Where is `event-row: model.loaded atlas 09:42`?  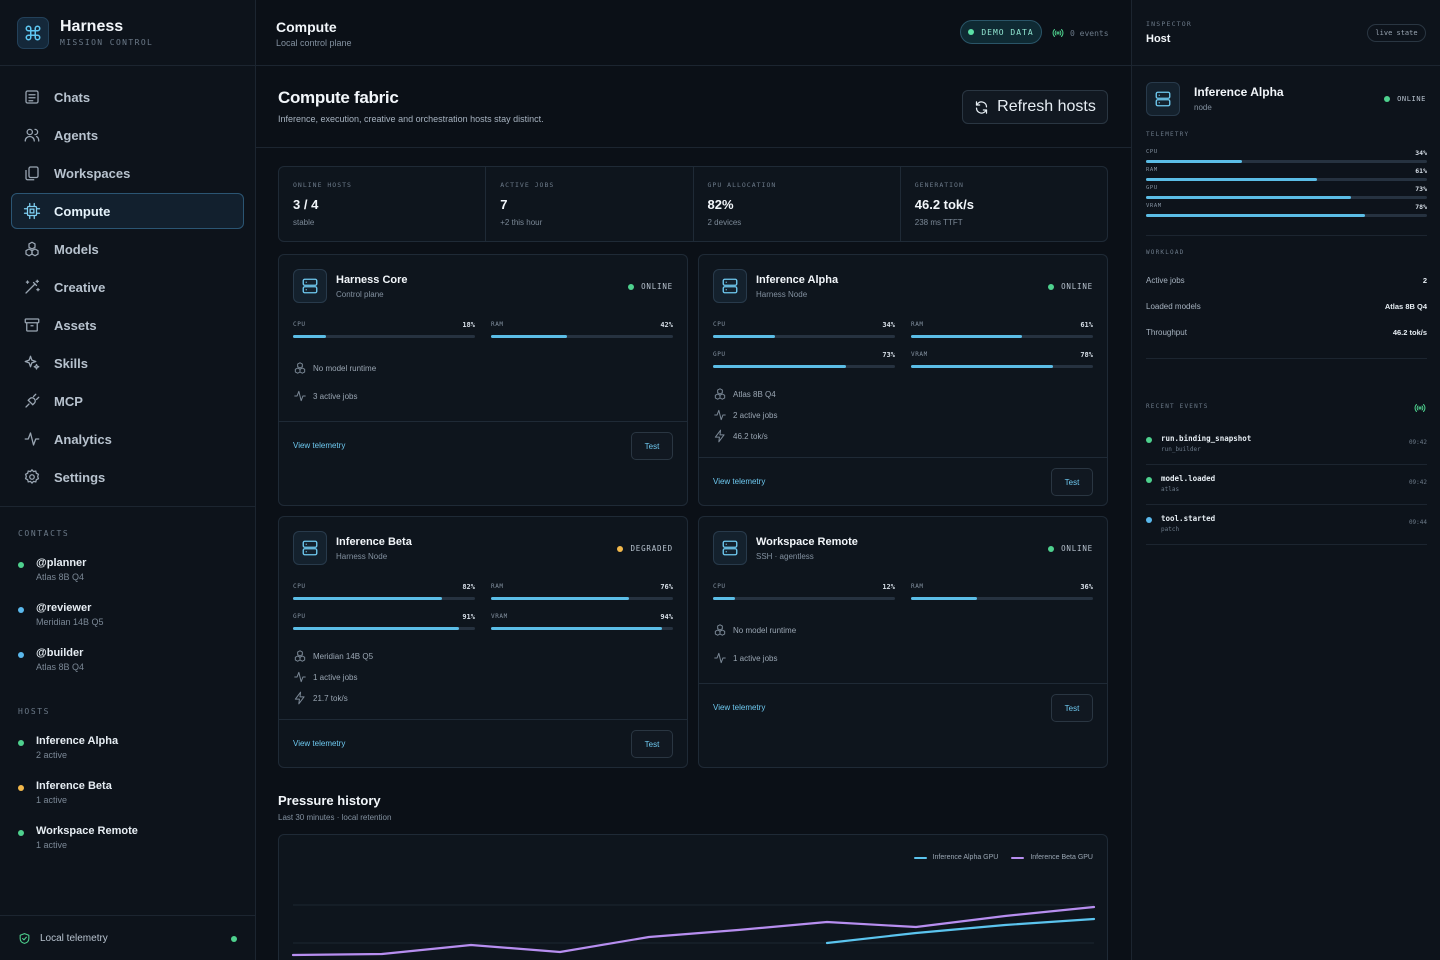 event-row: model.loaded atlas 09:42 is located at coordinates (1286, 485).